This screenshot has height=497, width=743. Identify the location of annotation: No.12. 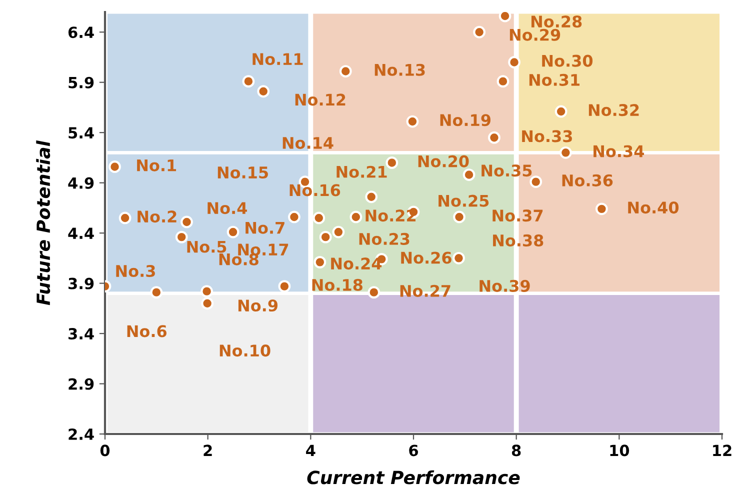
(320, 100).